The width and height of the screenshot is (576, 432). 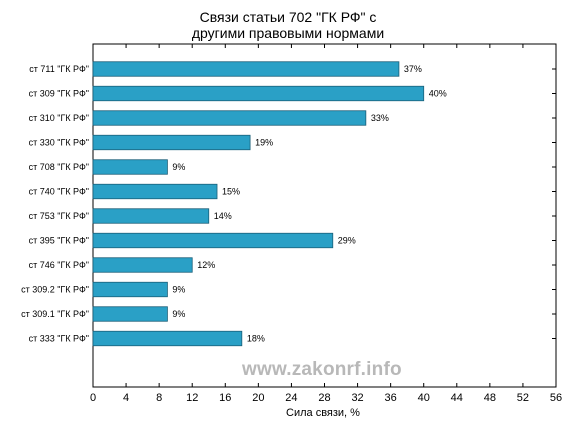 I want to click on category-label: ст 708 "ГК РФ", so click(x=59, y=167).